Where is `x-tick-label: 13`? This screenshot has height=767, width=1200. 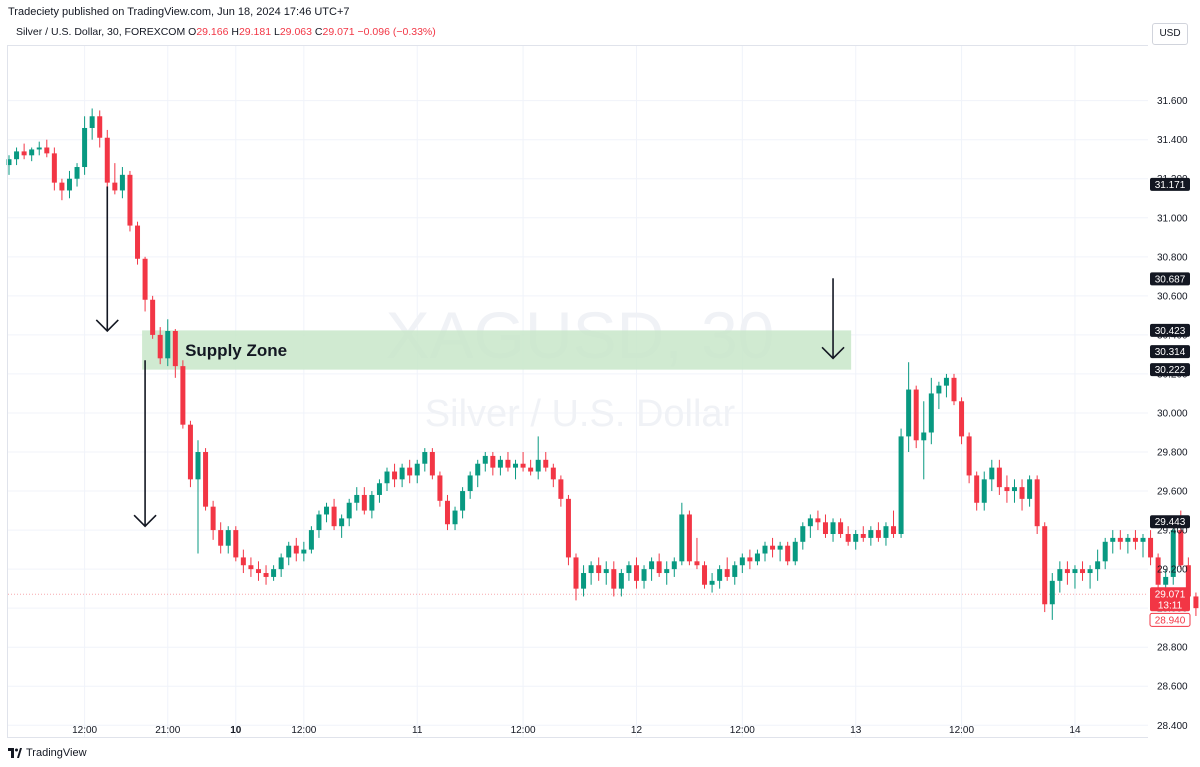 x-tick-label: 13 is located at coordinates (856, 730).